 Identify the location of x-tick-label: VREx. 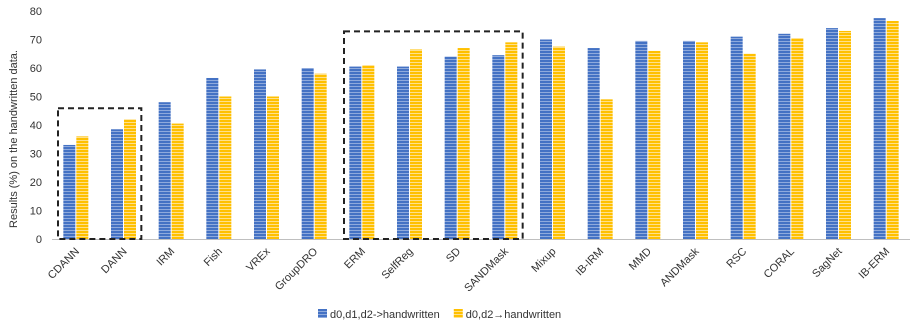
(258, 259).